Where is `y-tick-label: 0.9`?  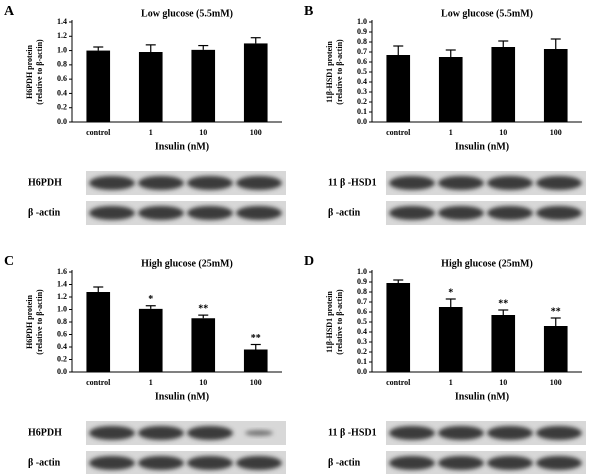 y-tick-label: 0.9 is located at coordinates (362, 281).